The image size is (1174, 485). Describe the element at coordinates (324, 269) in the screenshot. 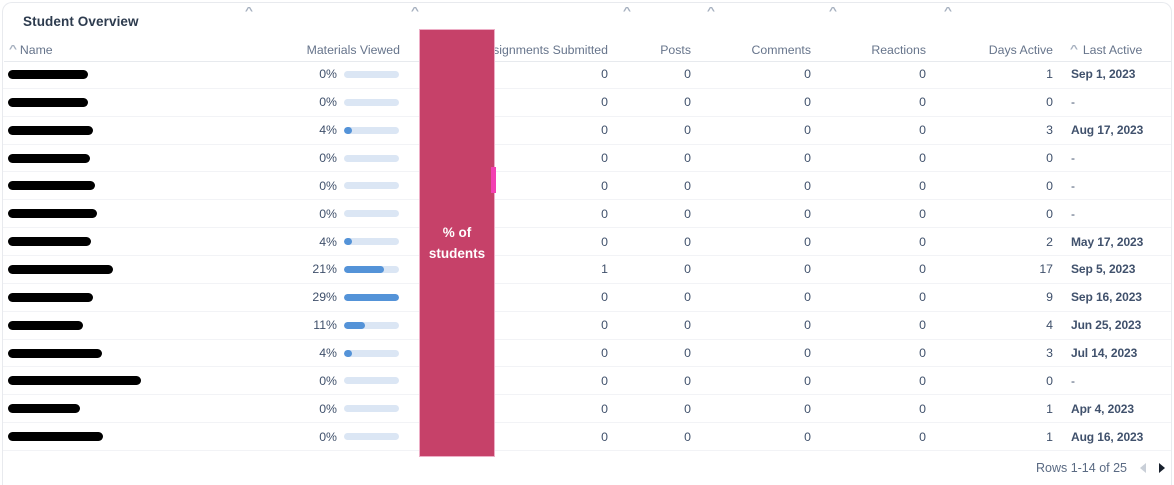

I see `materials-viewed-percent: 21%` at that location.